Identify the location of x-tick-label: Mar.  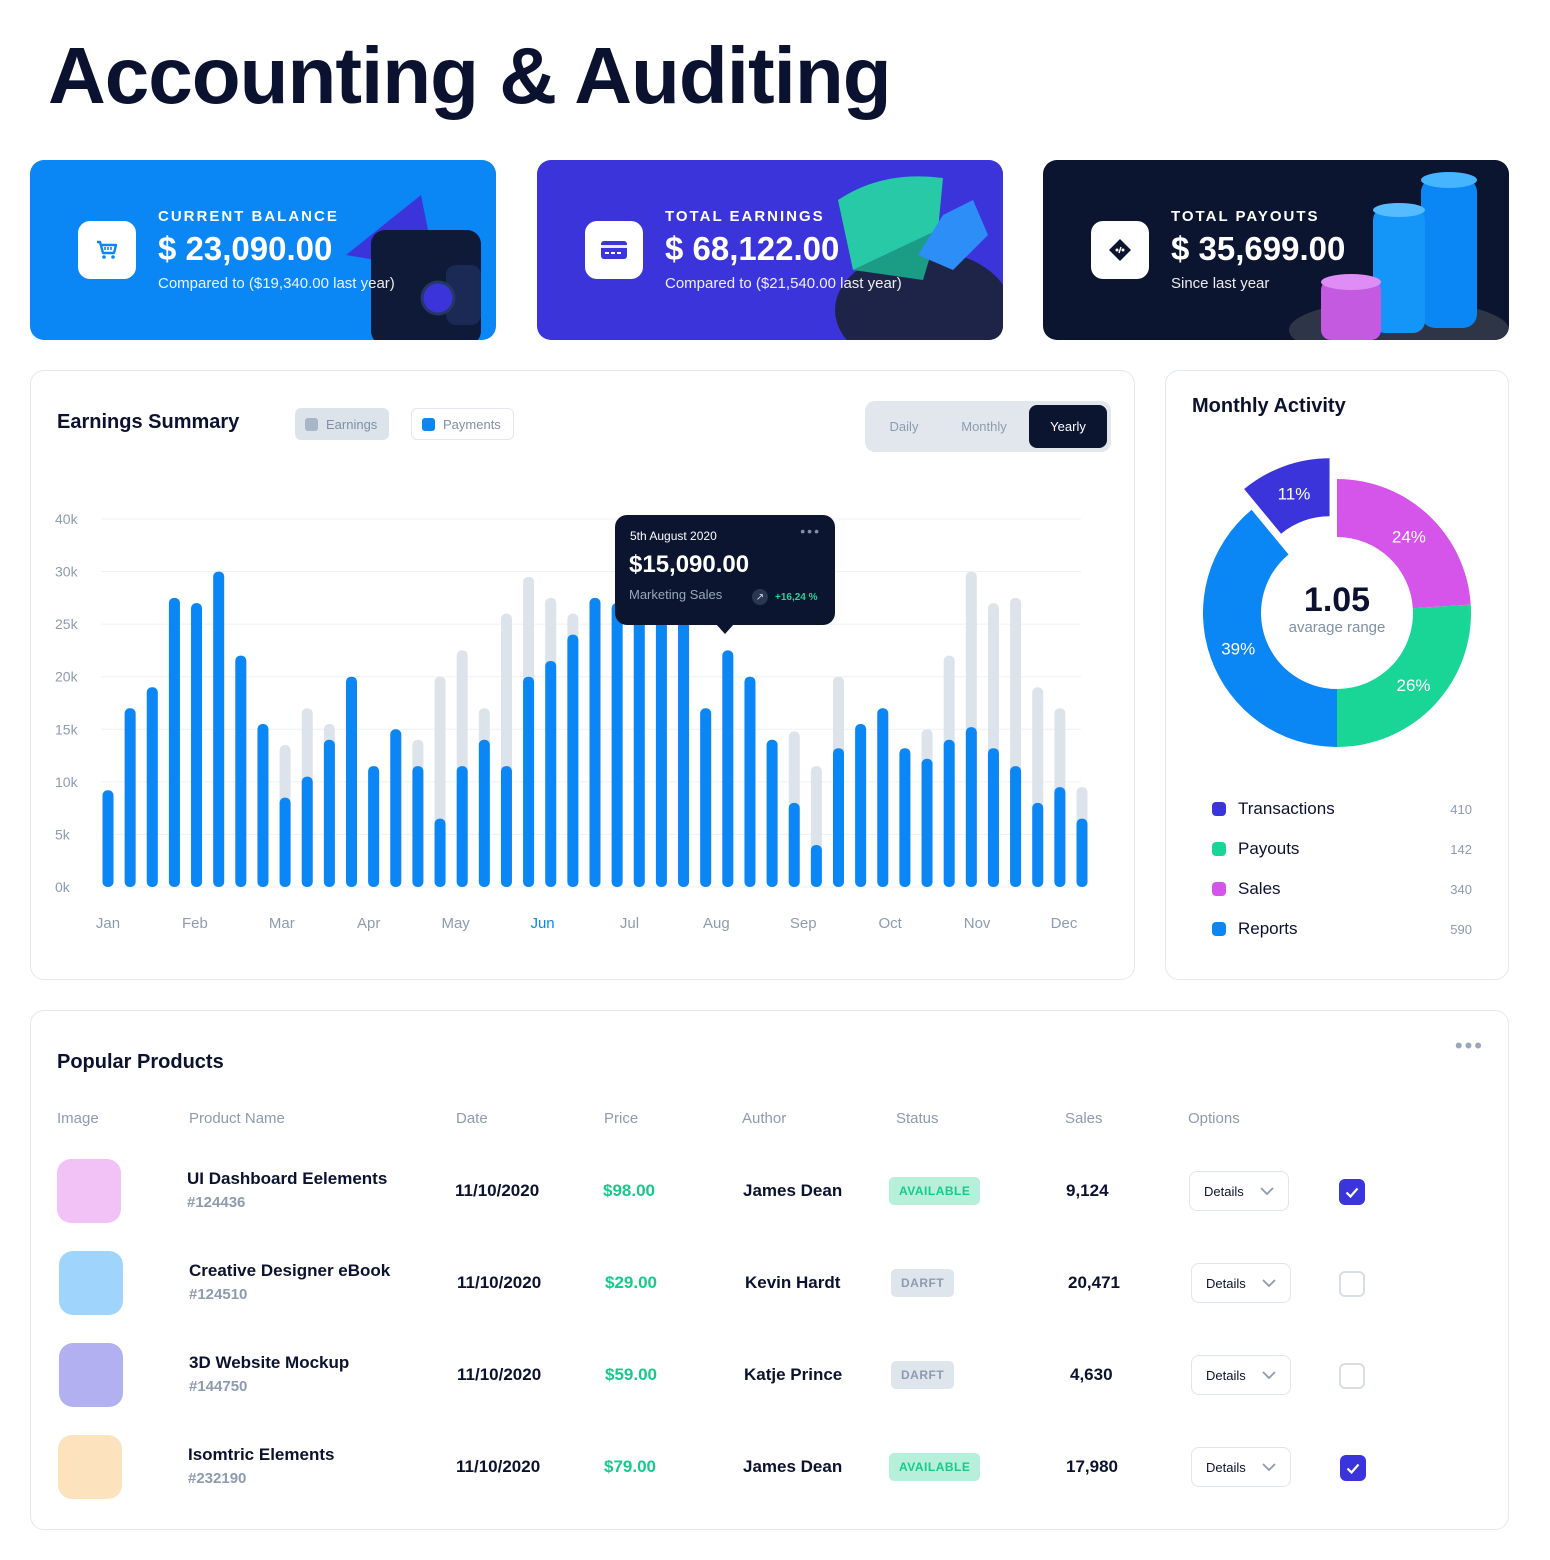
(282, 923).